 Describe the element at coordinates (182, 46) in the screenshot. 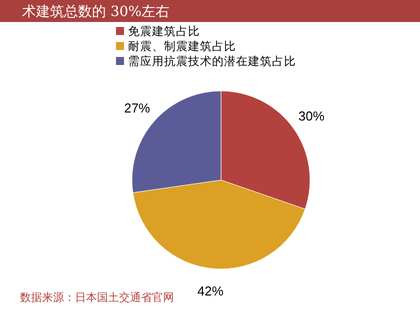

I see `legend-label: 耐震、制震建筑占比` at that location.